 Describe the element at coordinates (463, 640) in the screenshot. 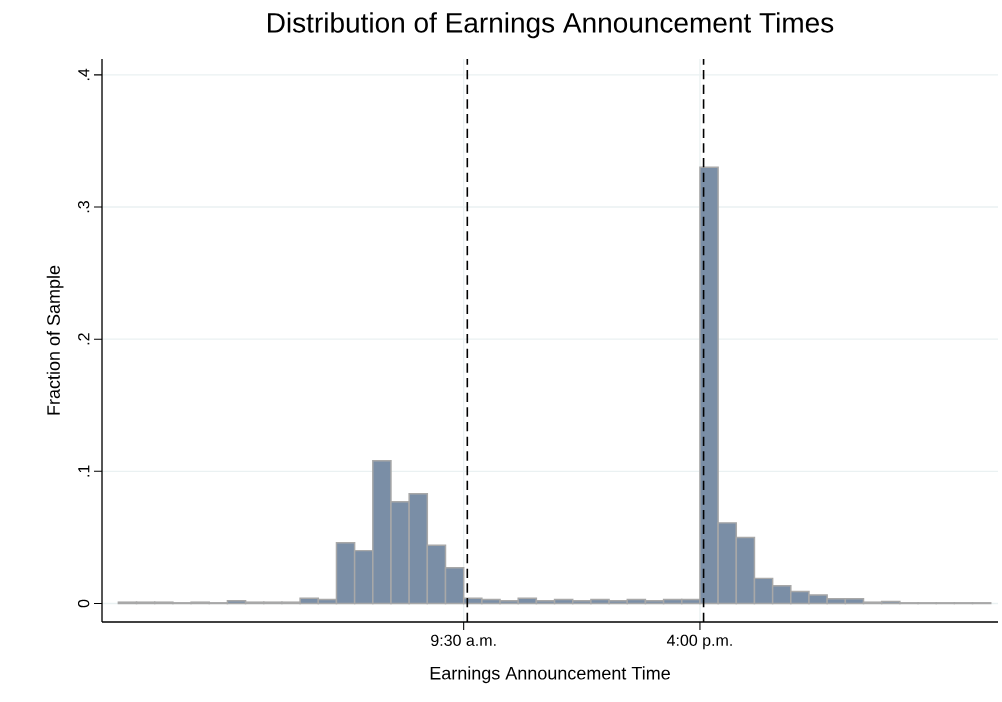

I see `x-tick-label: 9:30 a.m.` at that location.